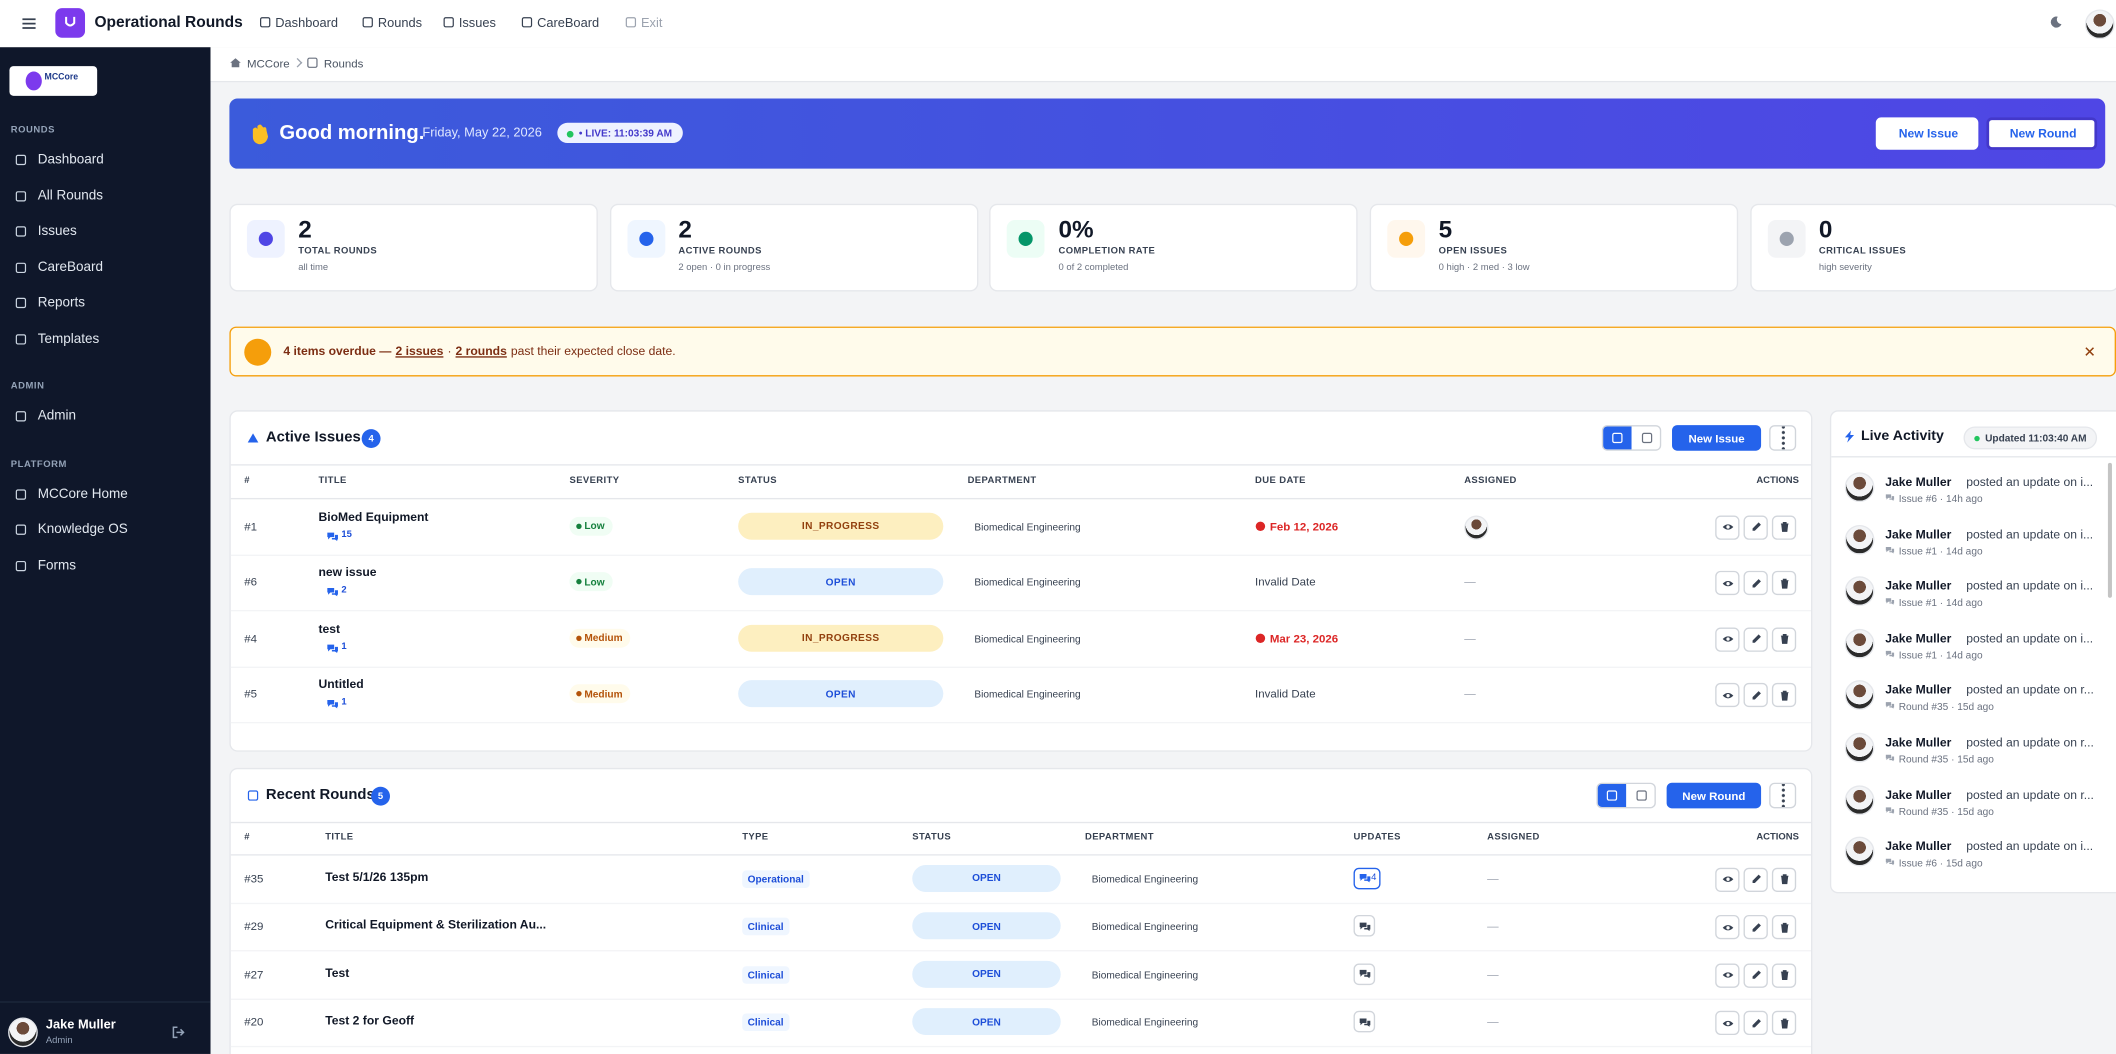  What do you see at coordinates (2056, 22) in the screenshot?
I see `theme-toggle` at bounding box center [2056, 22].